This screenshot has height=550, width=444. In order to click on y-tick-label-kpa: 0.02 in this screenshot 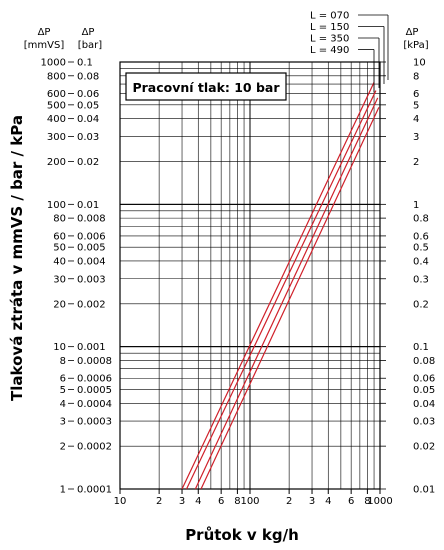, I will do `click(424, 447)`.